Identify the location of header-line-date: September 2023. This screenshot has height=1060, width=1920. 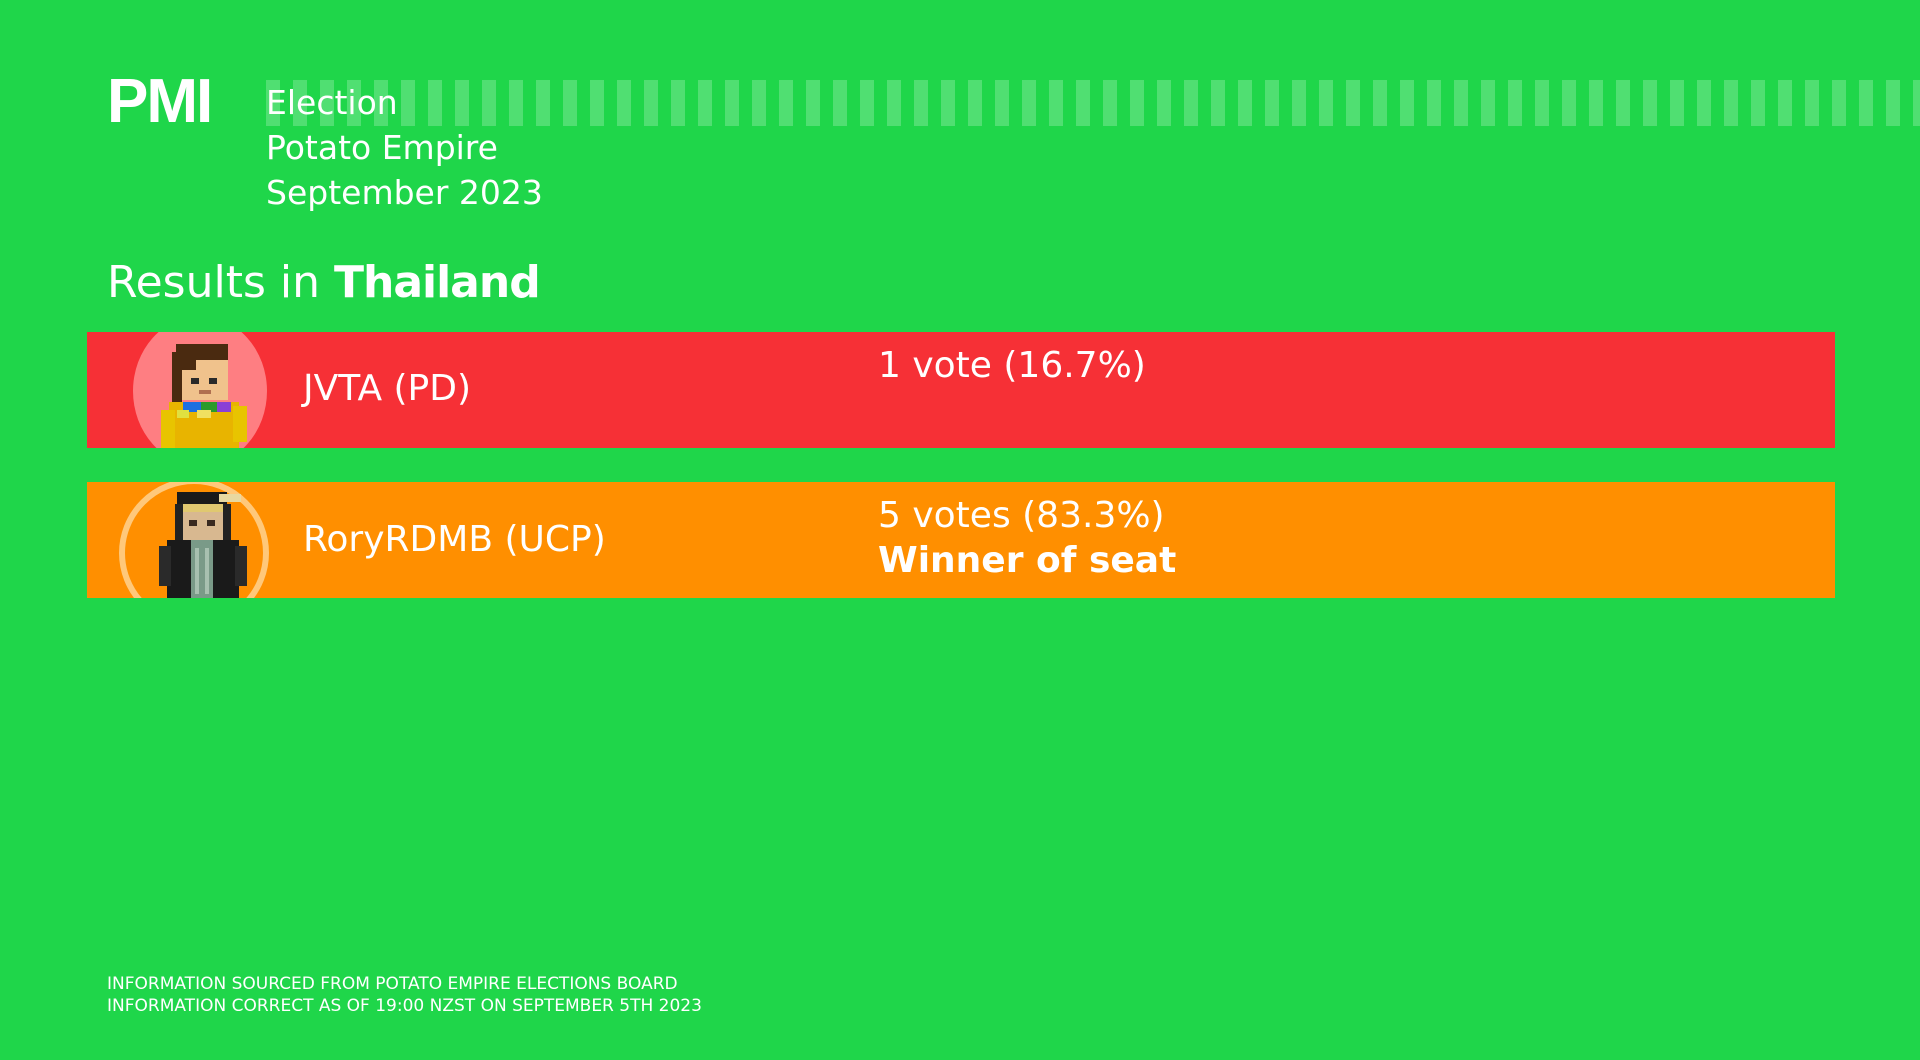
(404, 192).